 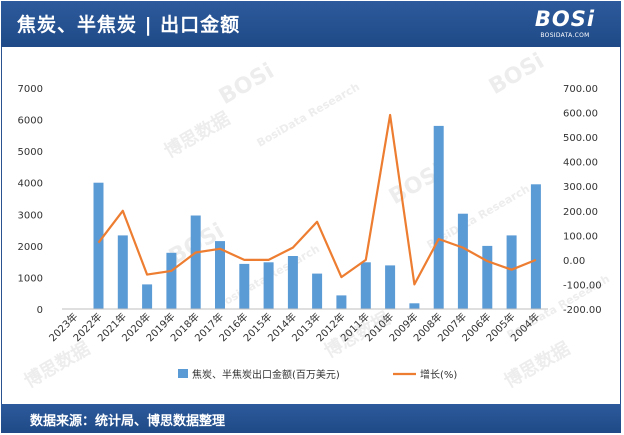 I want to click on watermark-text-8: 博思数据, so click(x=196, y=134).